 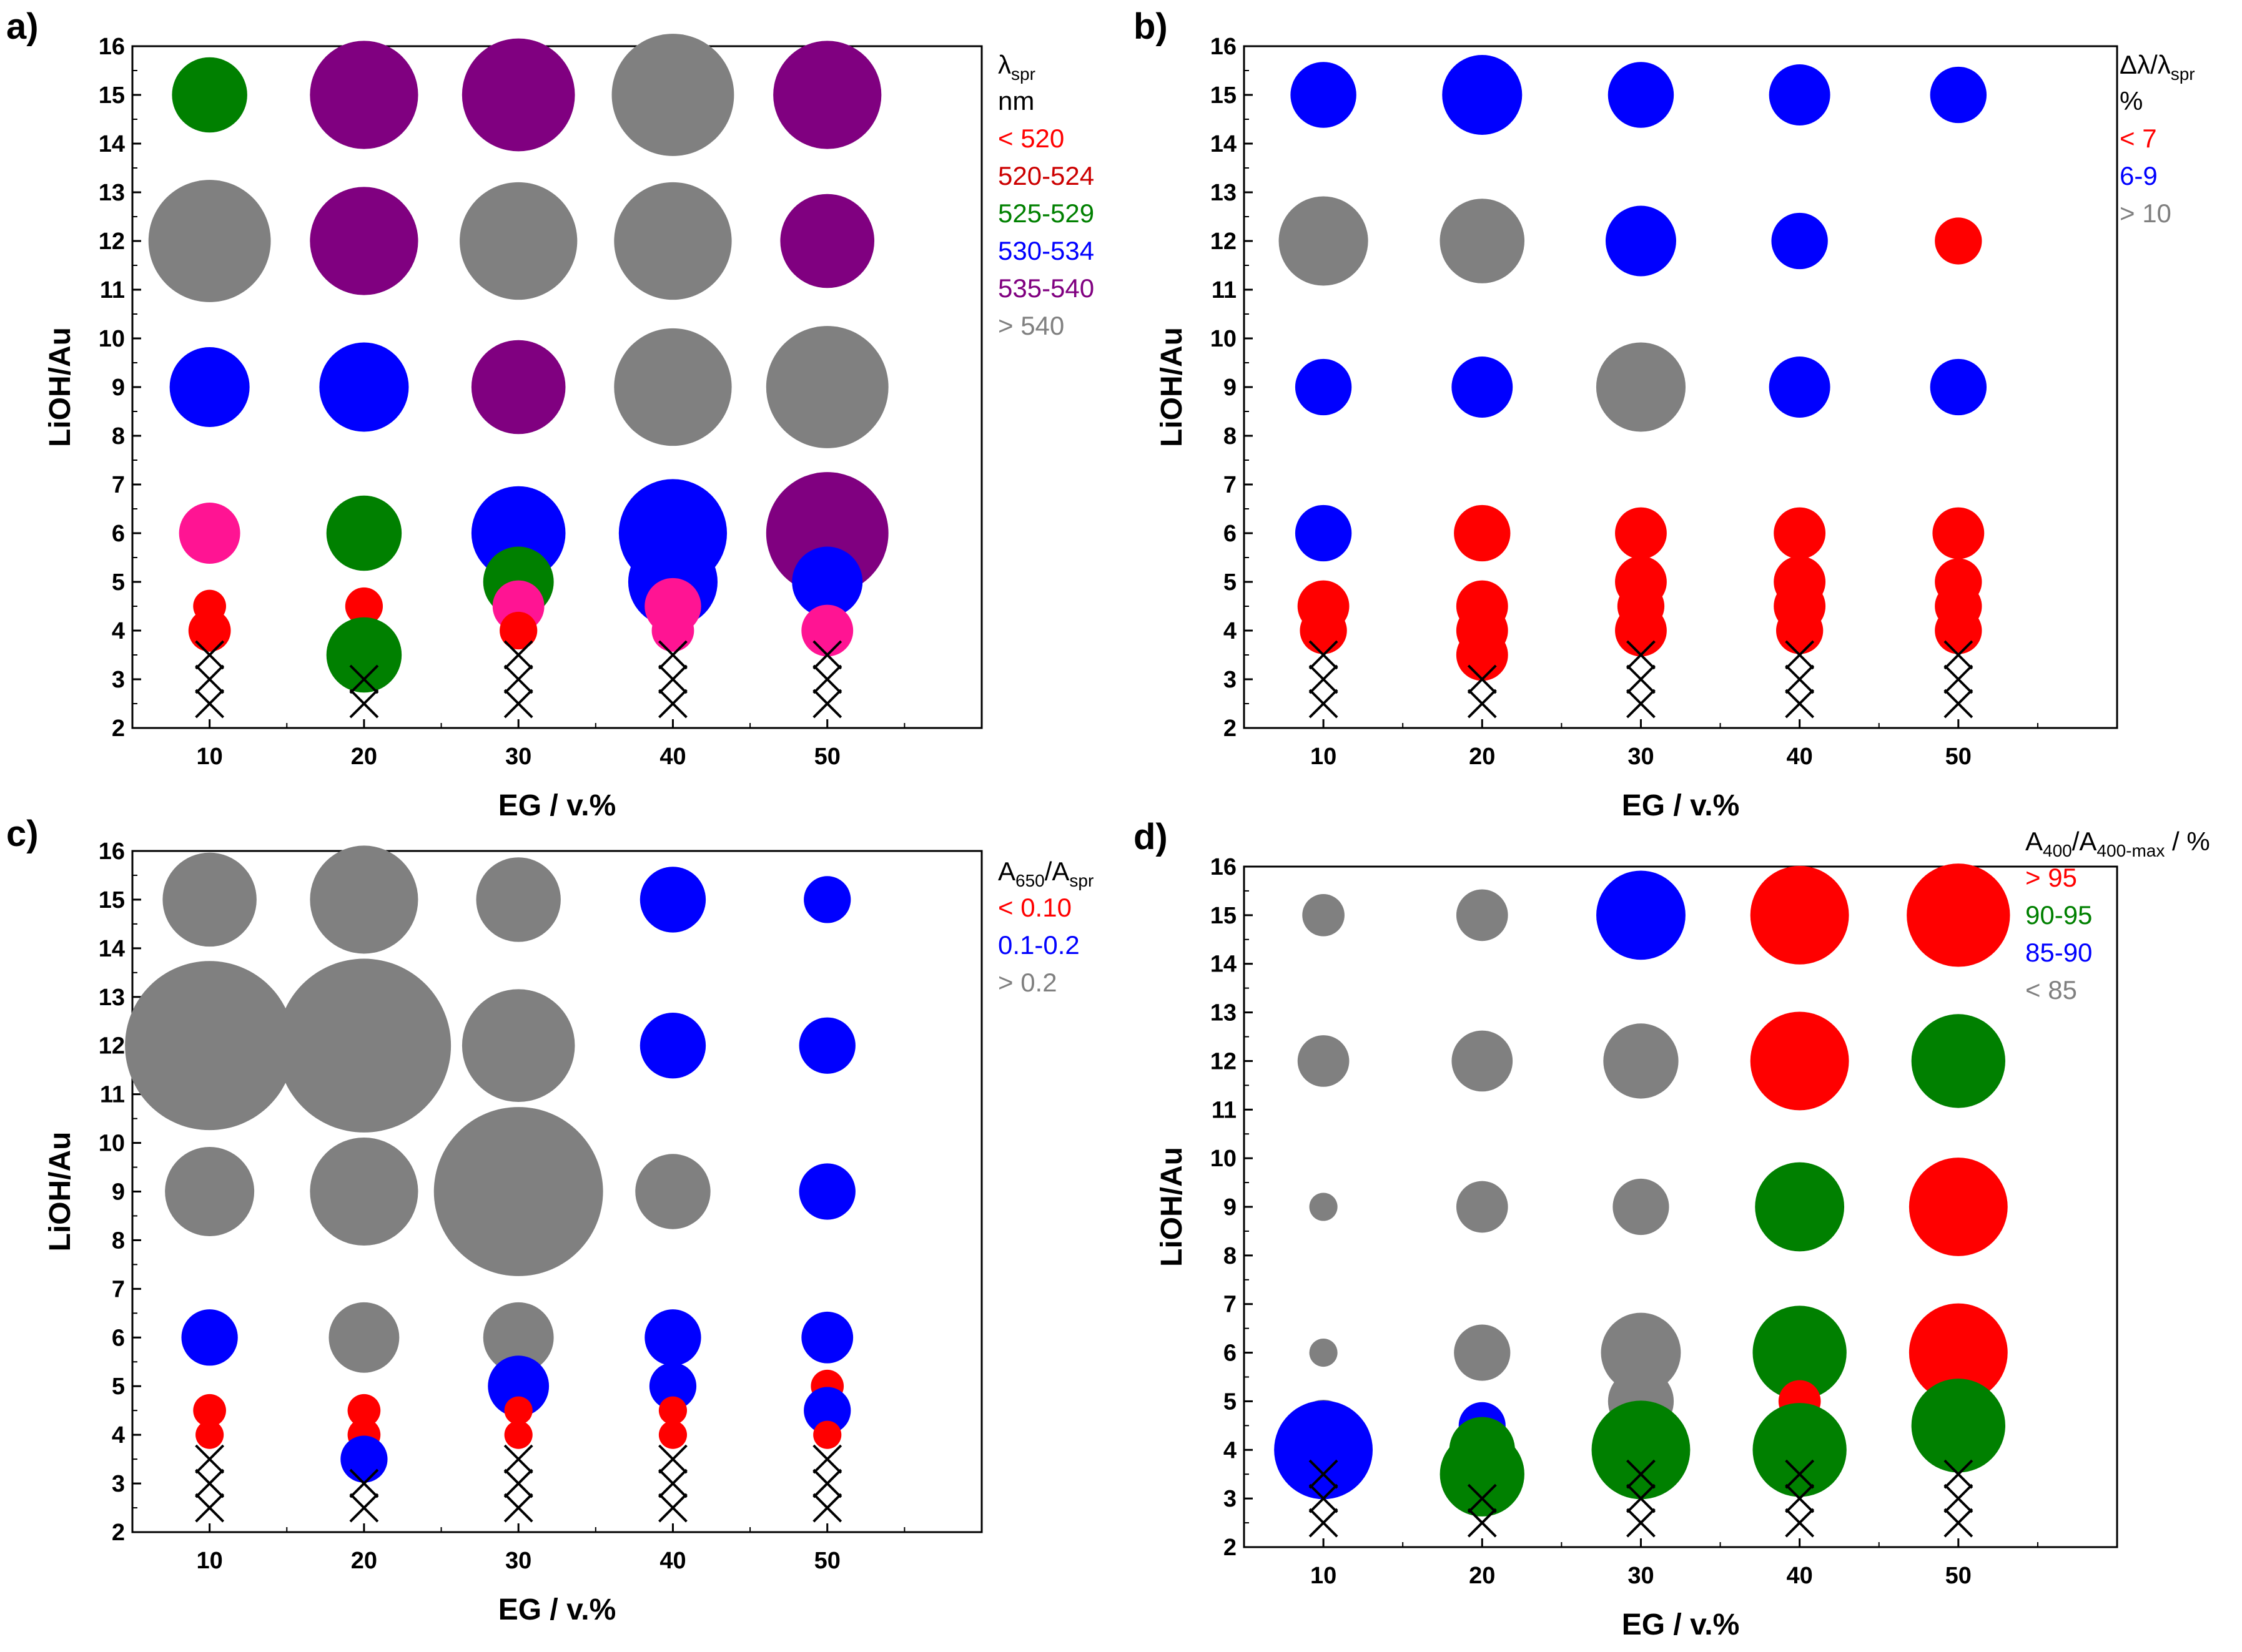 What do you see at coordinates (1224, 1159) in the screenshot?
I see `y-tick-label: 10` at bounding box center [1224, 1159].